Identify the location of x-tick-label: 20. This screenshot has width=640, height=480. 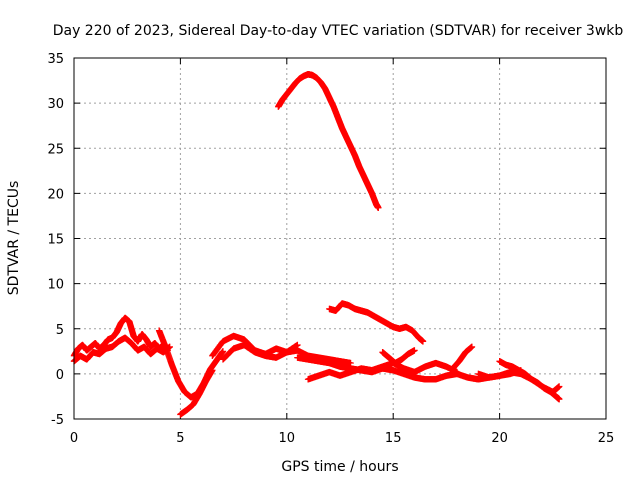
(499, 438).